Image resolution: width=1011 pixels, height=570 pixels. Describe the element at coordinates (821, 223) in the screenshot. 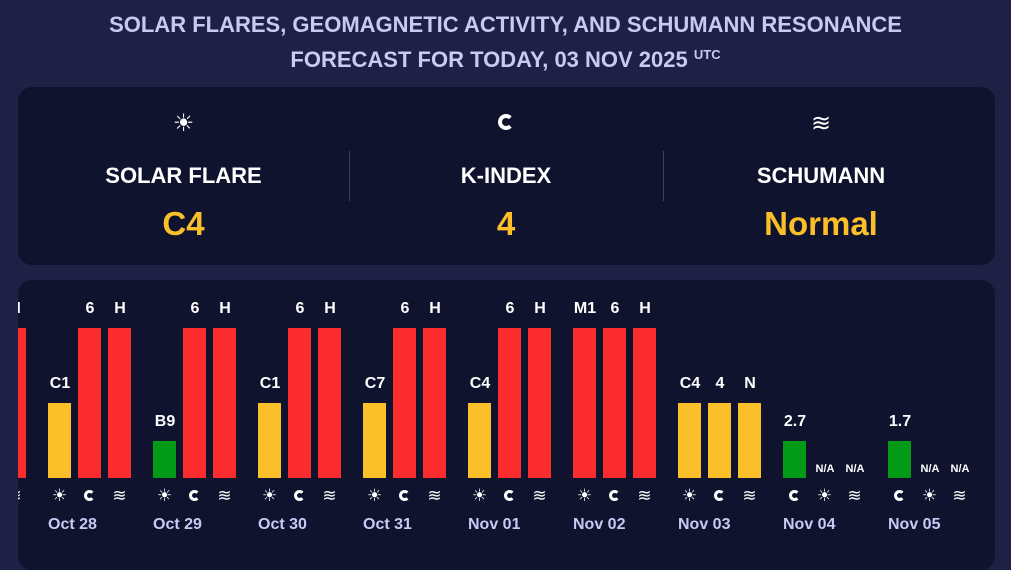

I see `summary-value: Normal` at that location.